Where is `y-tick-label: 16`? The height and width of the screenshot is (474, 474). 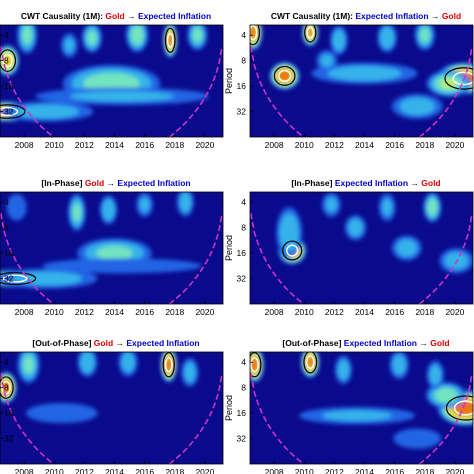 y-tick-label: 16 is located at coordinates (9, 253).